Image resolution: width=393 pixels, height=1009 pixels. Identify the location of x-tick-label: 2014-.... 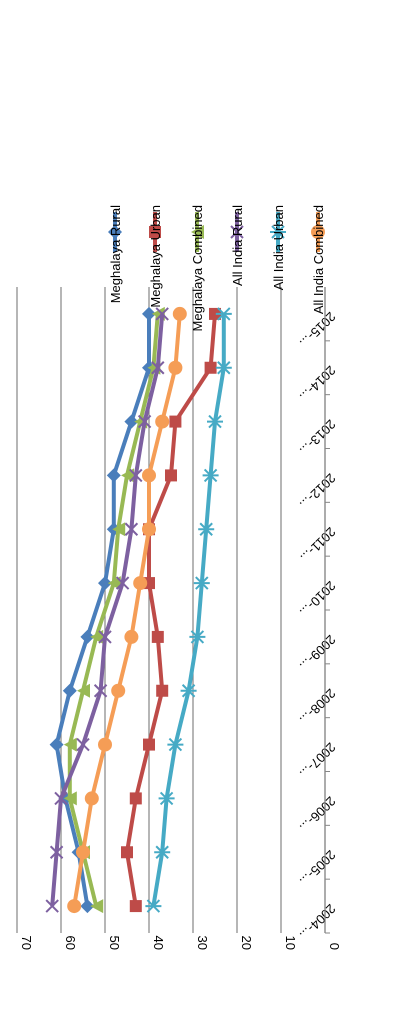
(318, 384).